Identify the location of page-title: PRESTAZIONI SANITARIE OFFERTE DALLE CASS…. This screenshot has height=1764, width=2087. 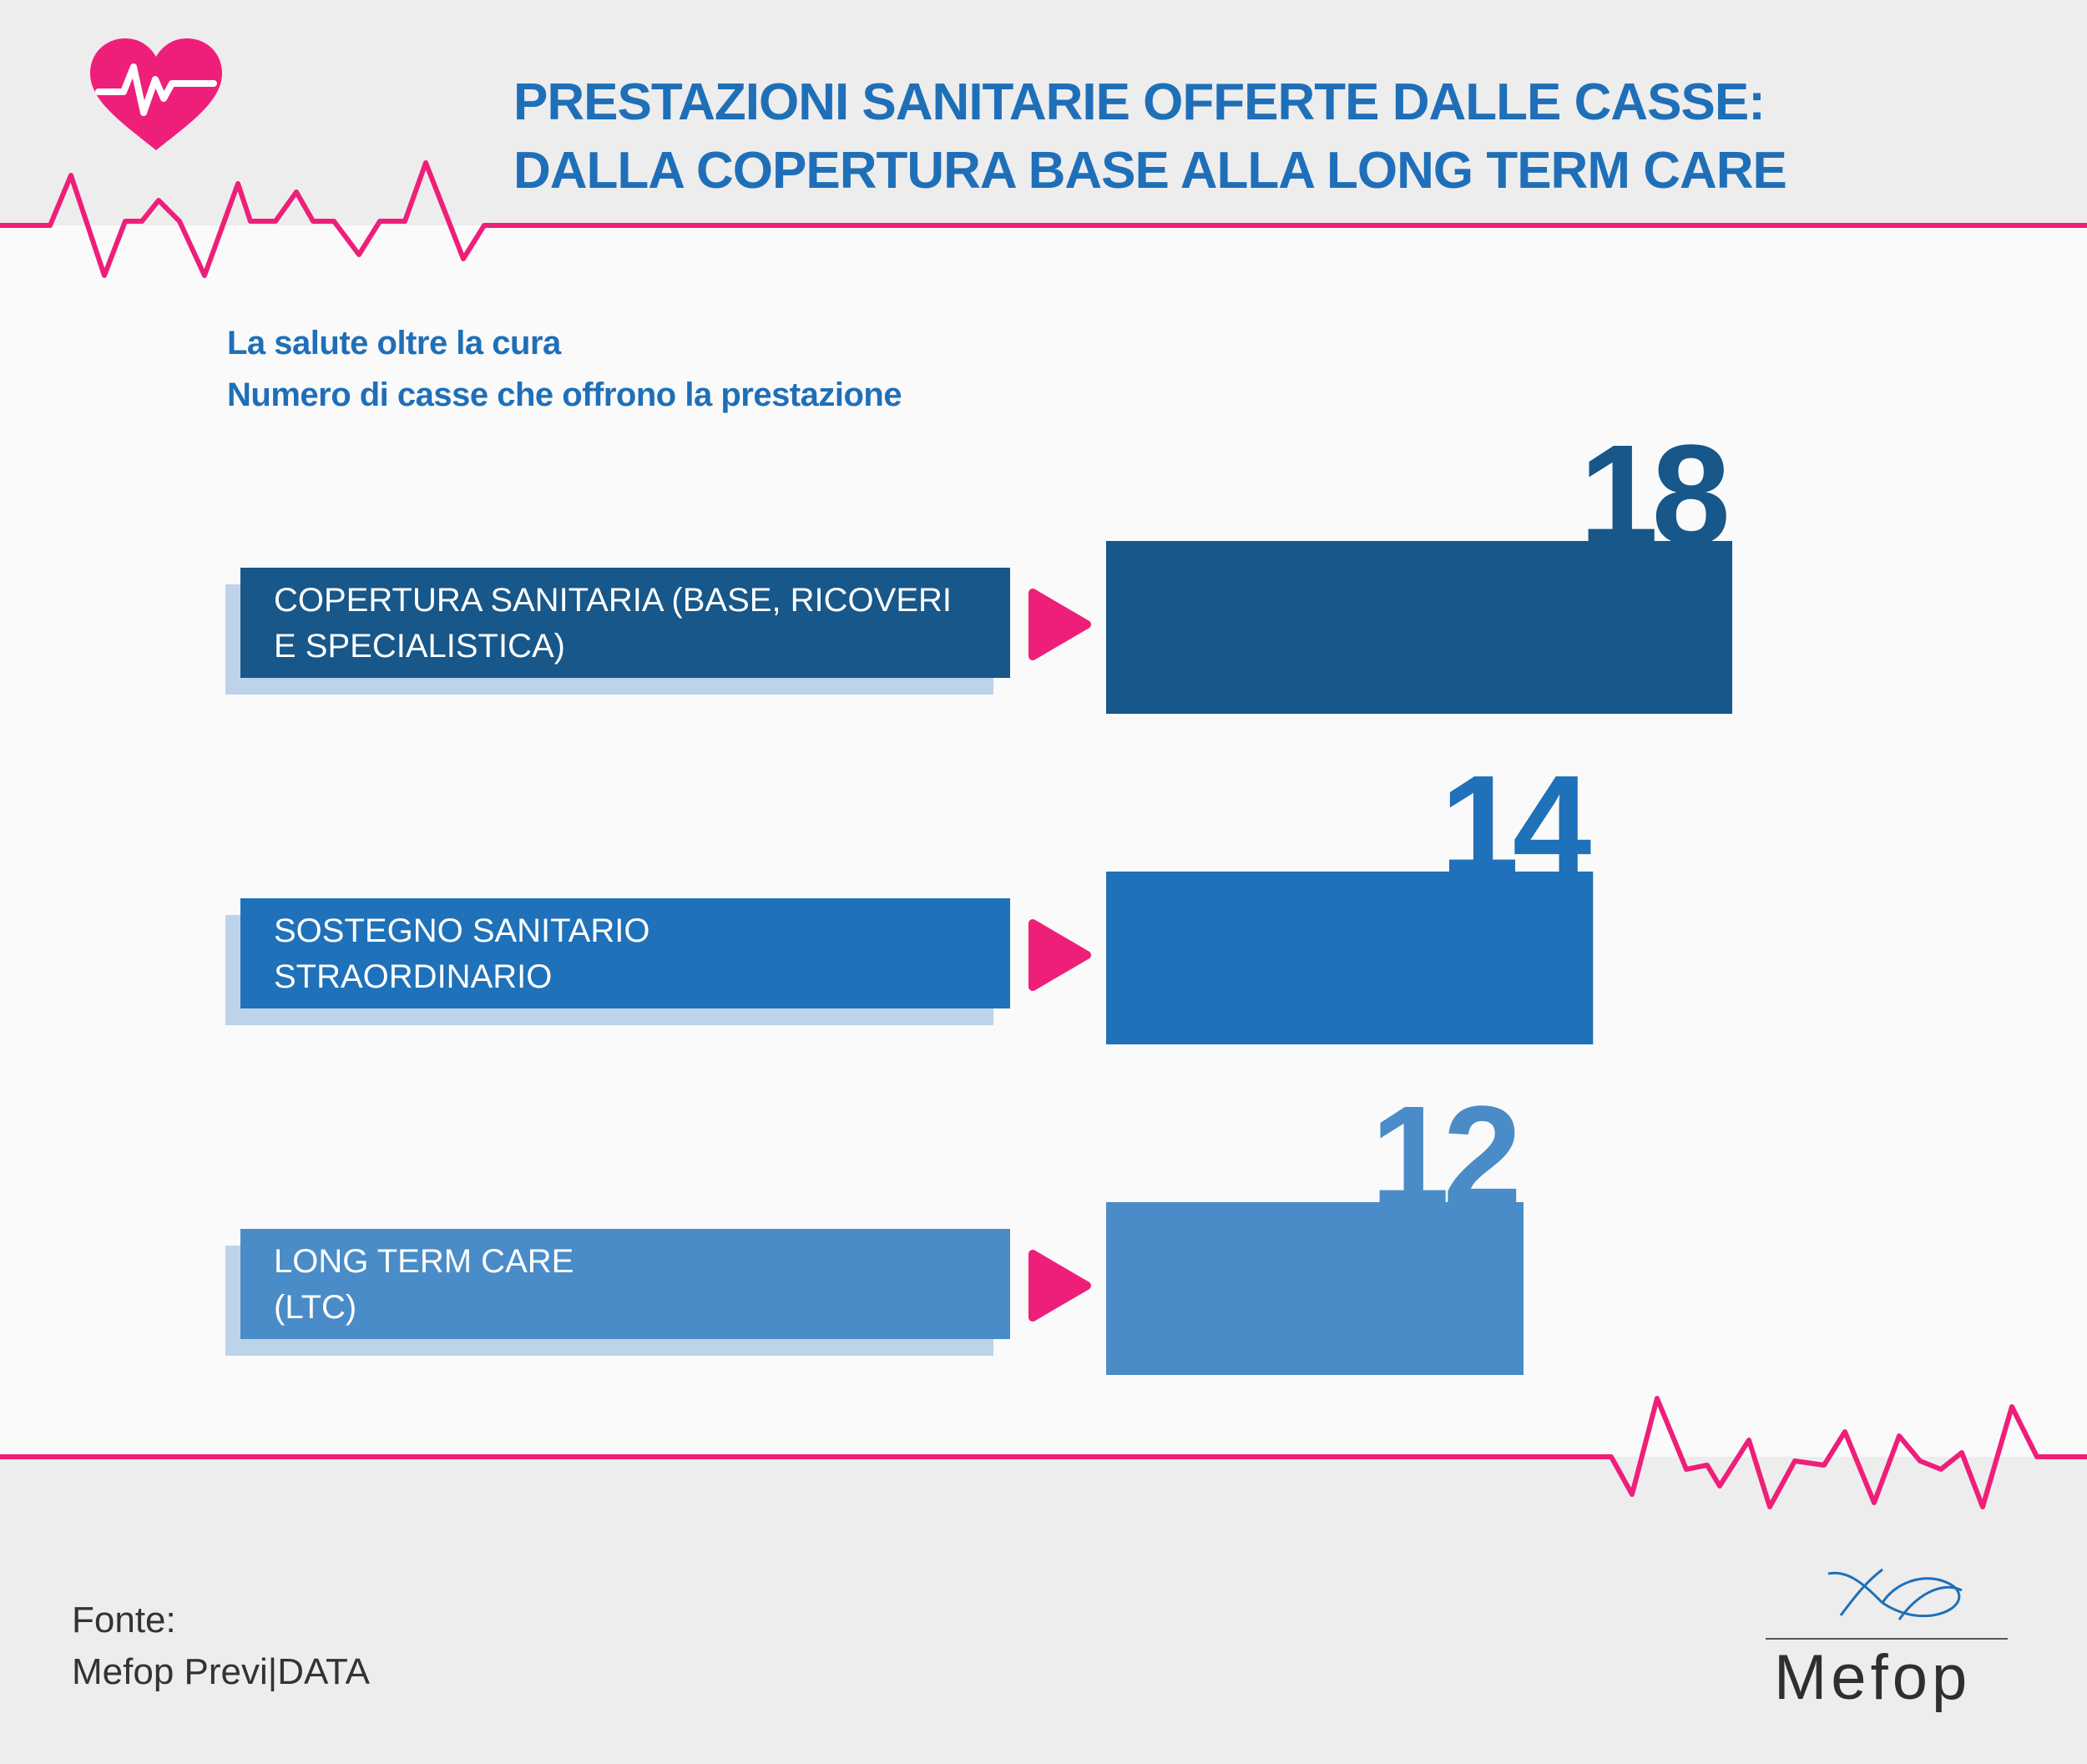
(1285, 136).